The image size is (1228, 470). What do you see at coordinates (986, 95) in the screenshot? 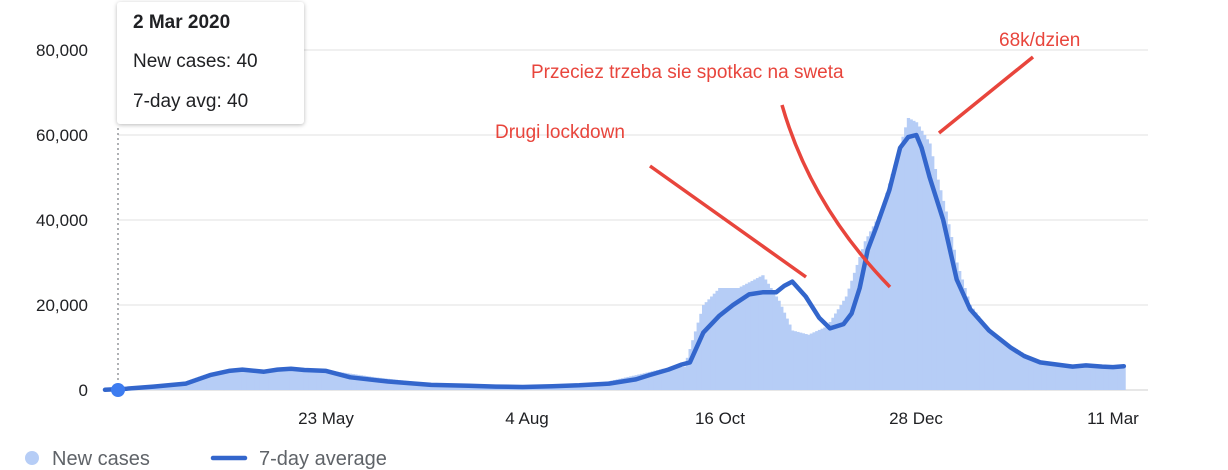
I see `annotation-arrow-peak` at bounding box center [986, 95].